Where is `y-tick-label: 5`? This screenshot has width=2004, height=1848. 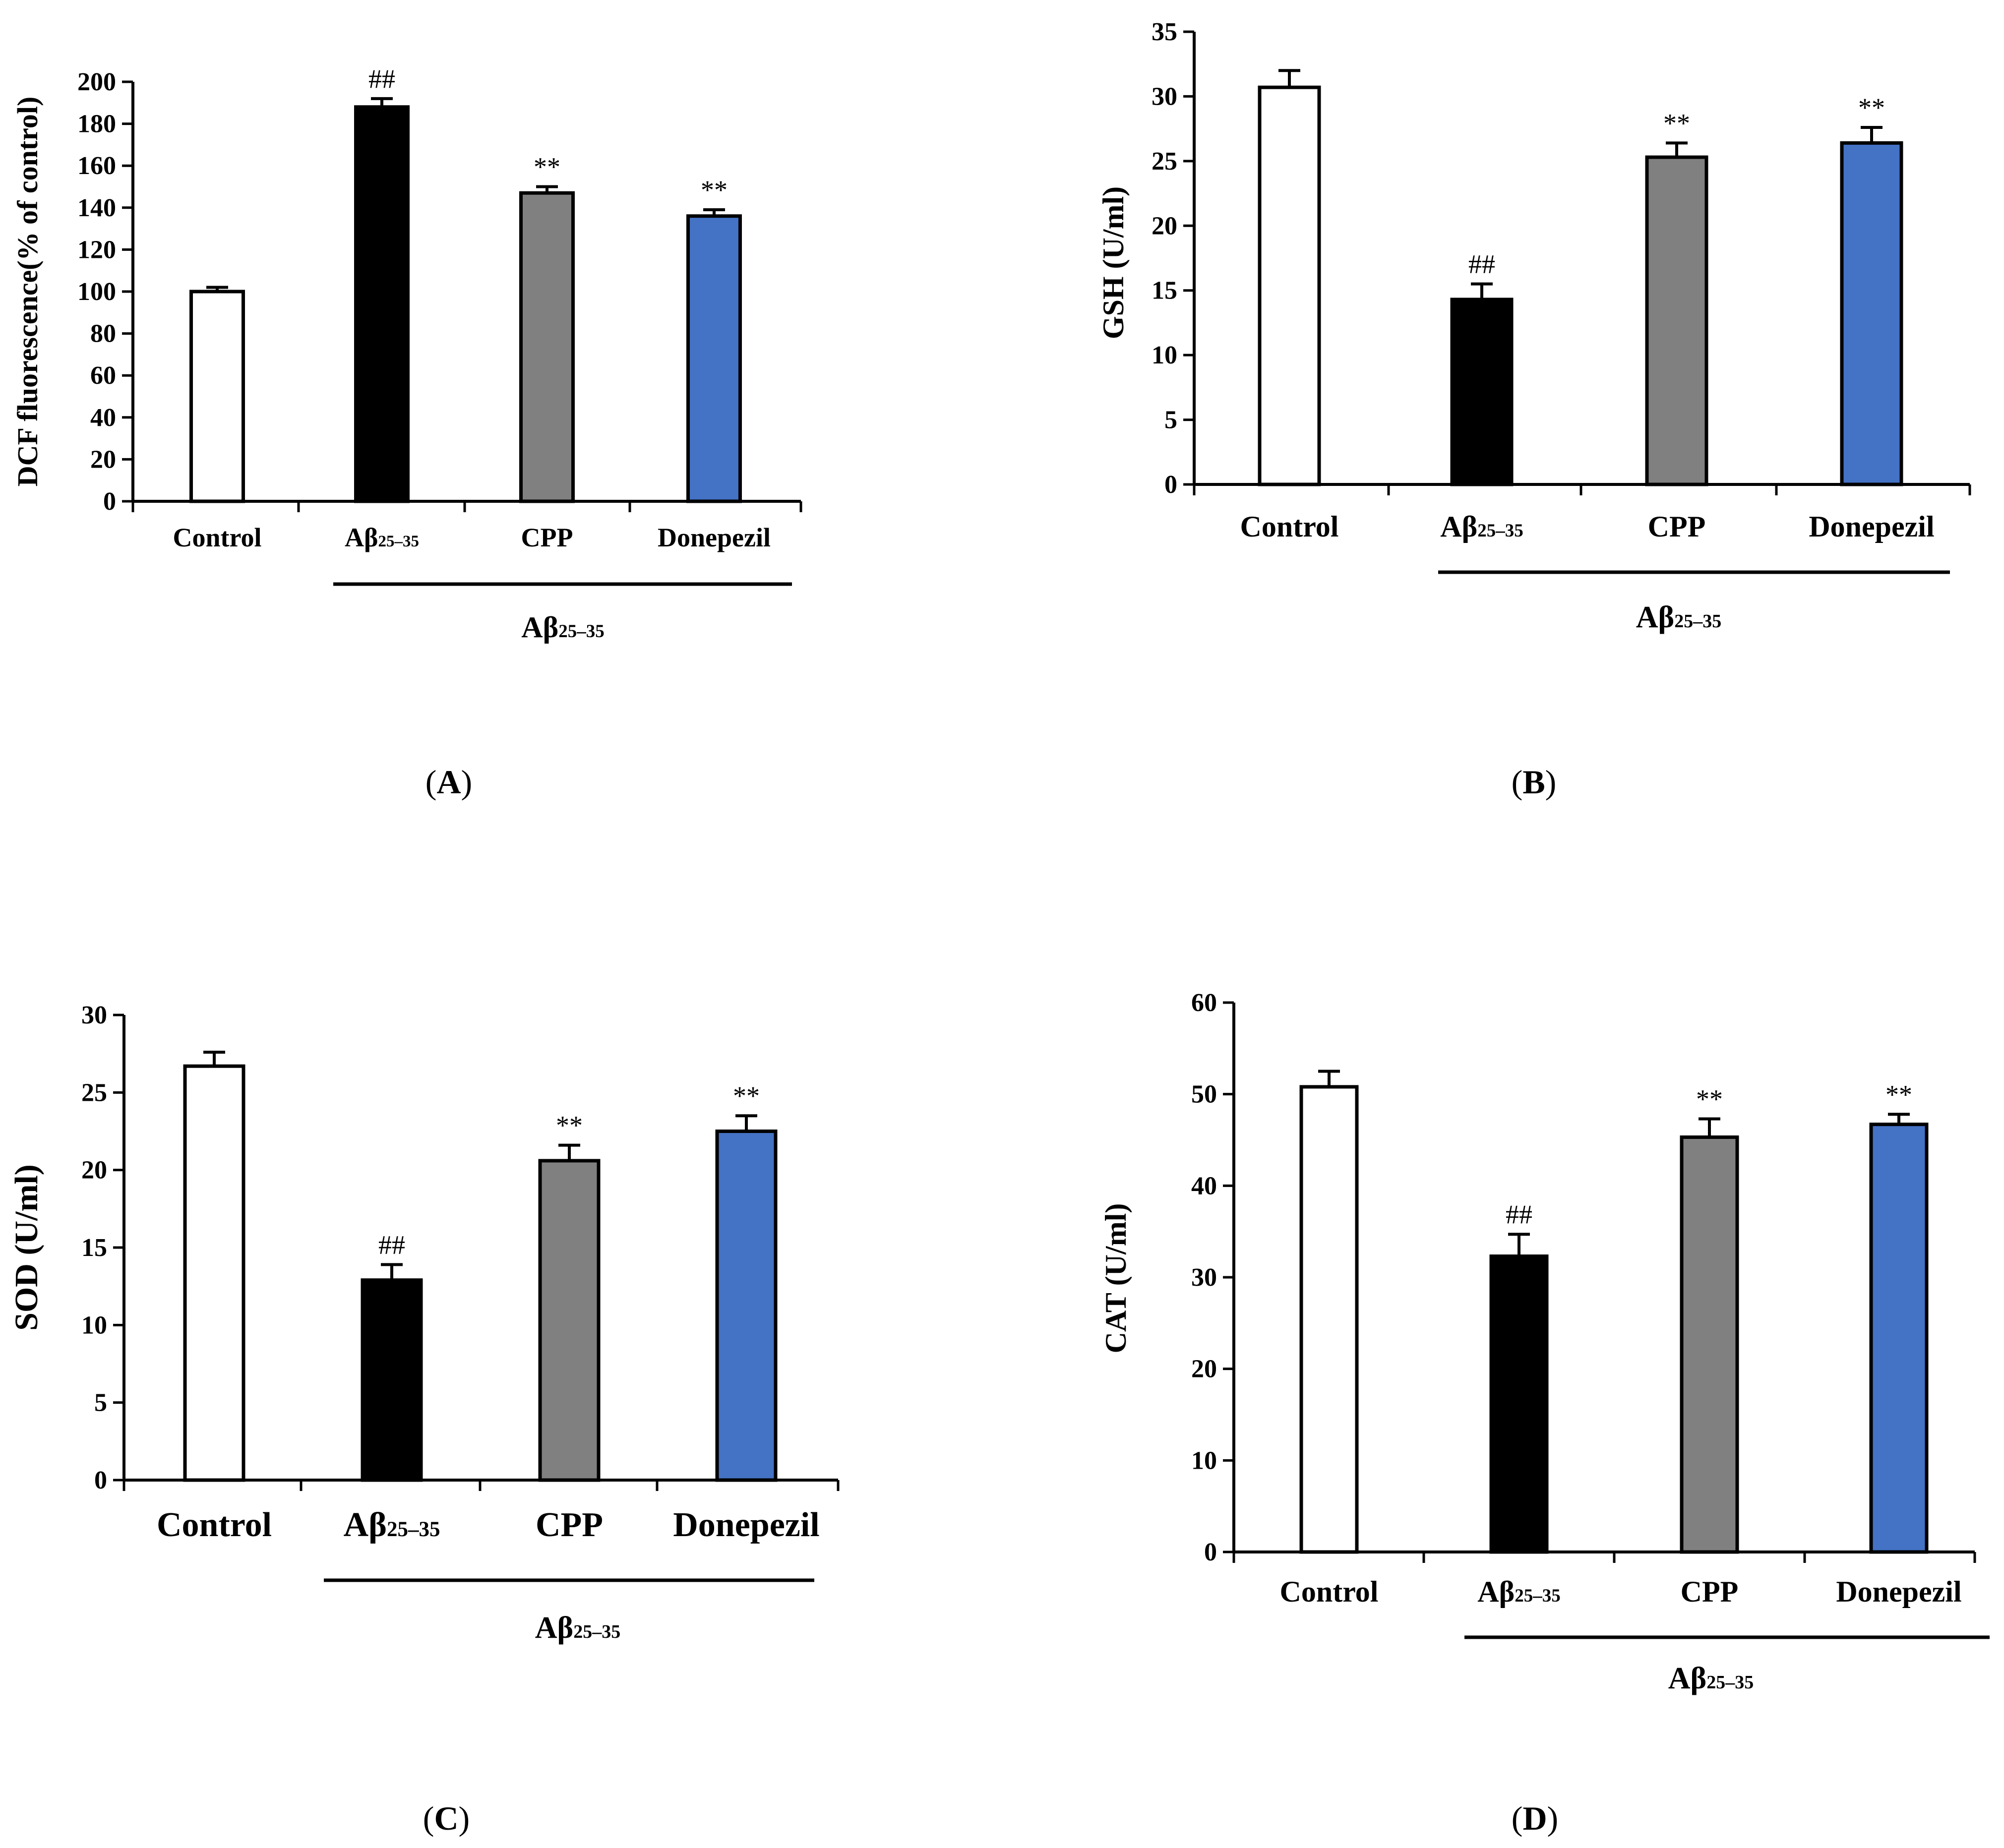 y-tick-label: 5 is located at coordinates (1170, 420).